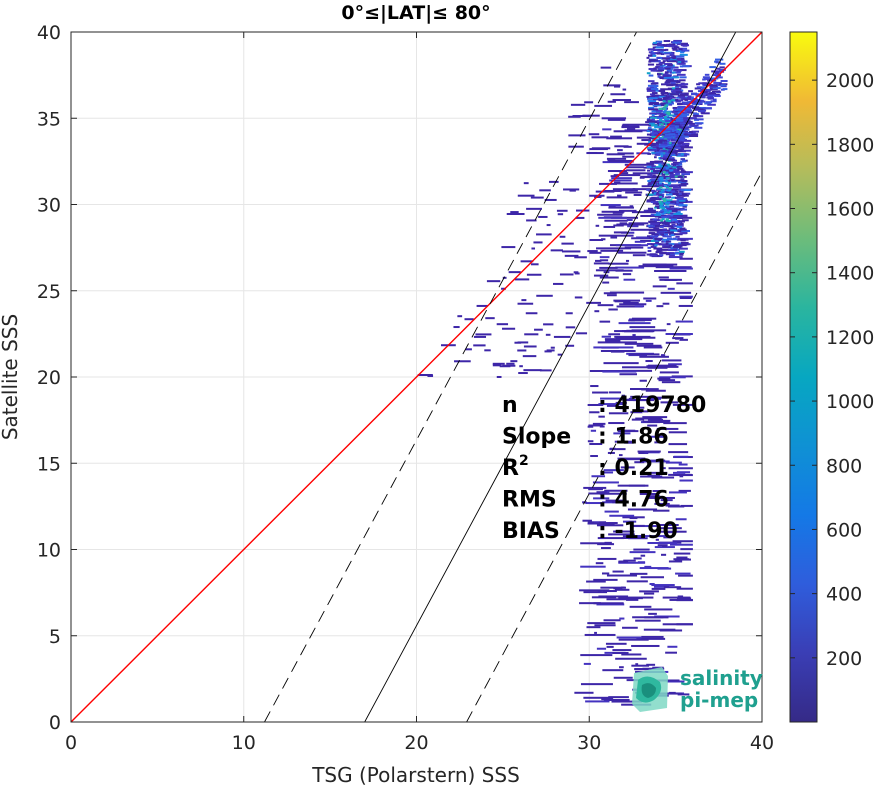 Image resolution: width=879 pixels, height=789 pixels. Describe the element at coordinates (524, 461) in the screenshot. I see `stat-superscript: 2` at that location.